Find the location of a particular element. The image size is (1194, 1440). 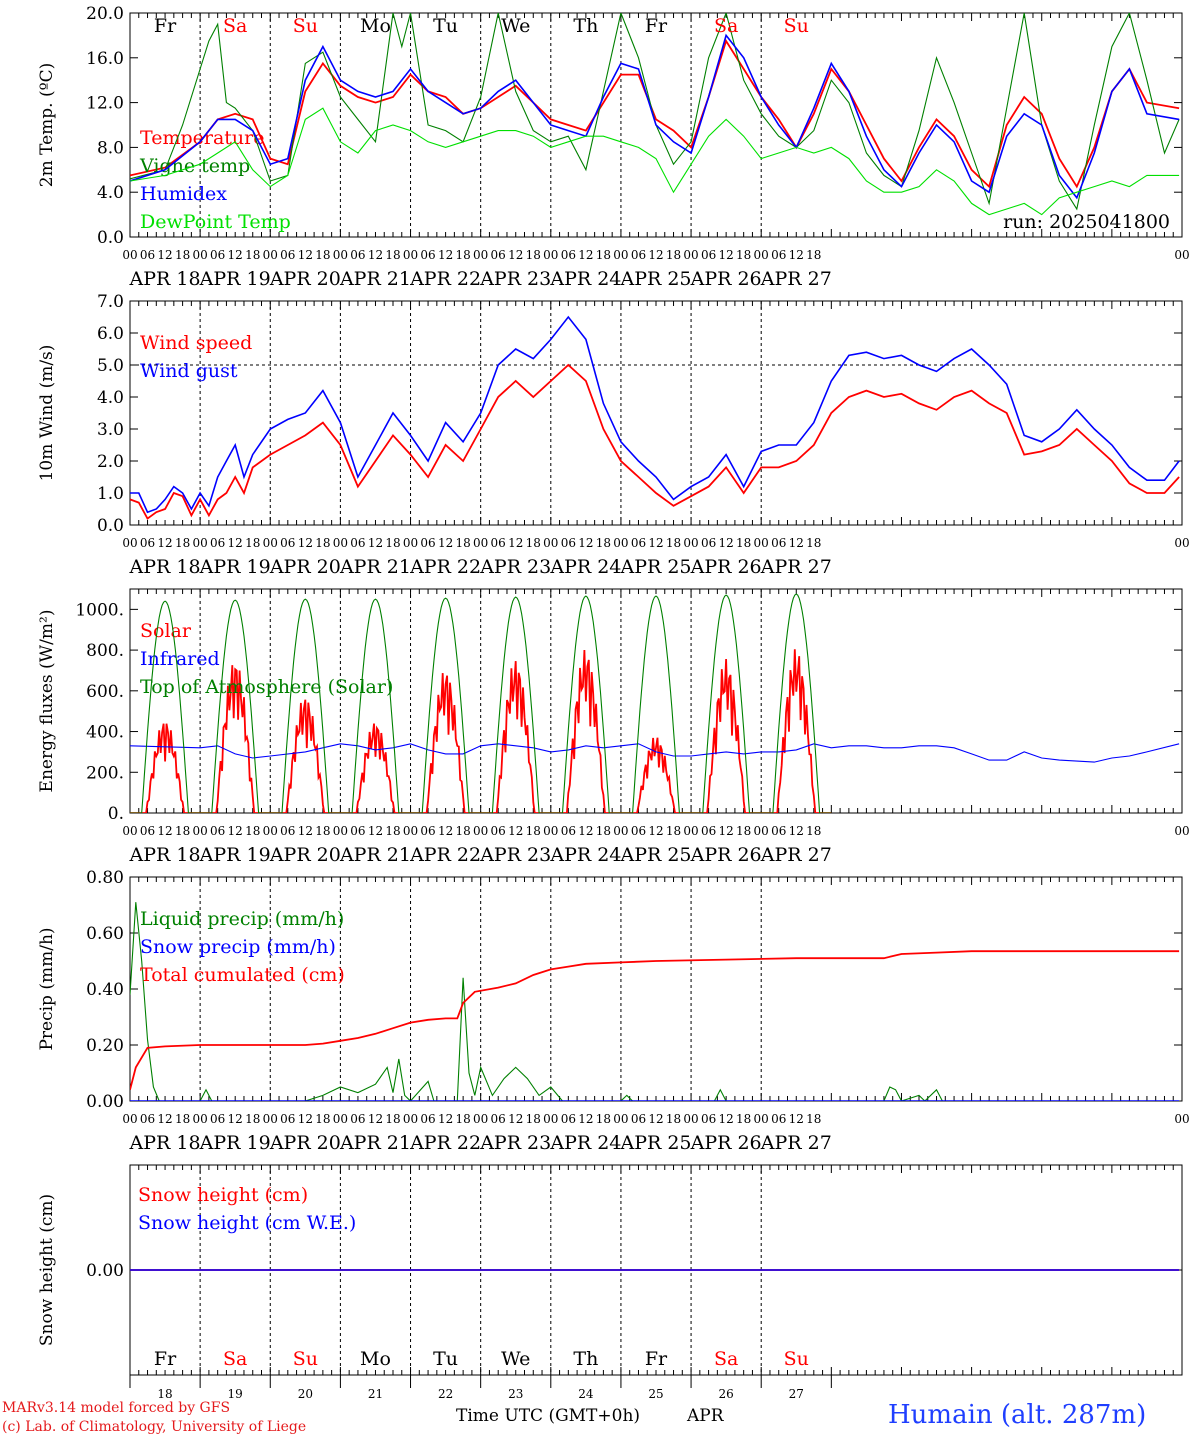

day-number-label: 23 is located at coordinates (515, 1394).